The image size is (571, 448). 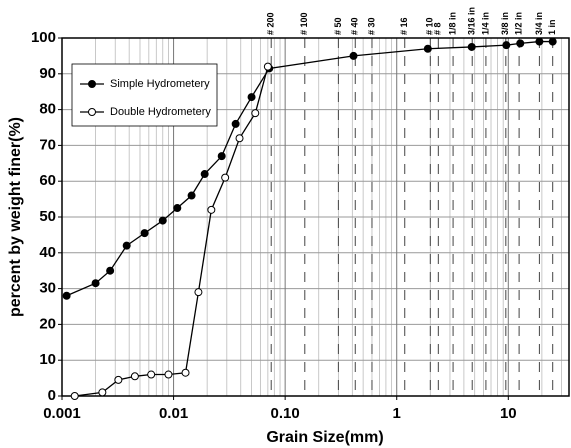 I want to click on x-axis-label: Grain Size(mm), so click(x=324, y=437).